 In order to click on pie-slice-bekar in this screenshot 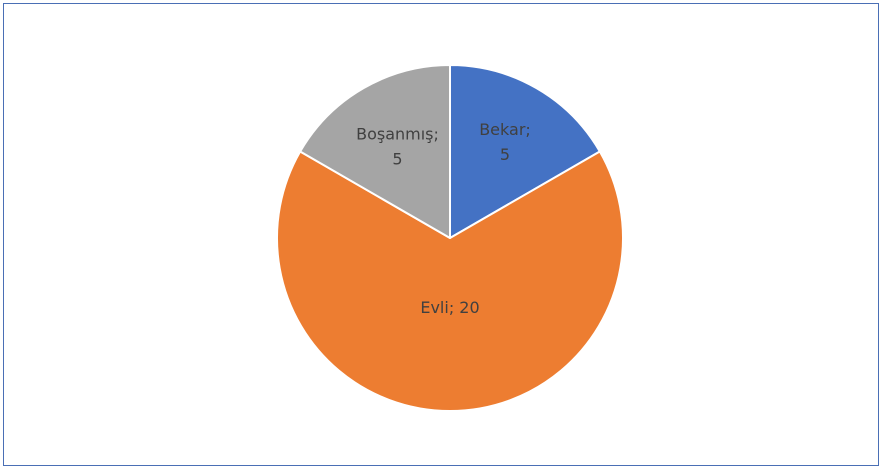, I will do `click(525, 151)`.